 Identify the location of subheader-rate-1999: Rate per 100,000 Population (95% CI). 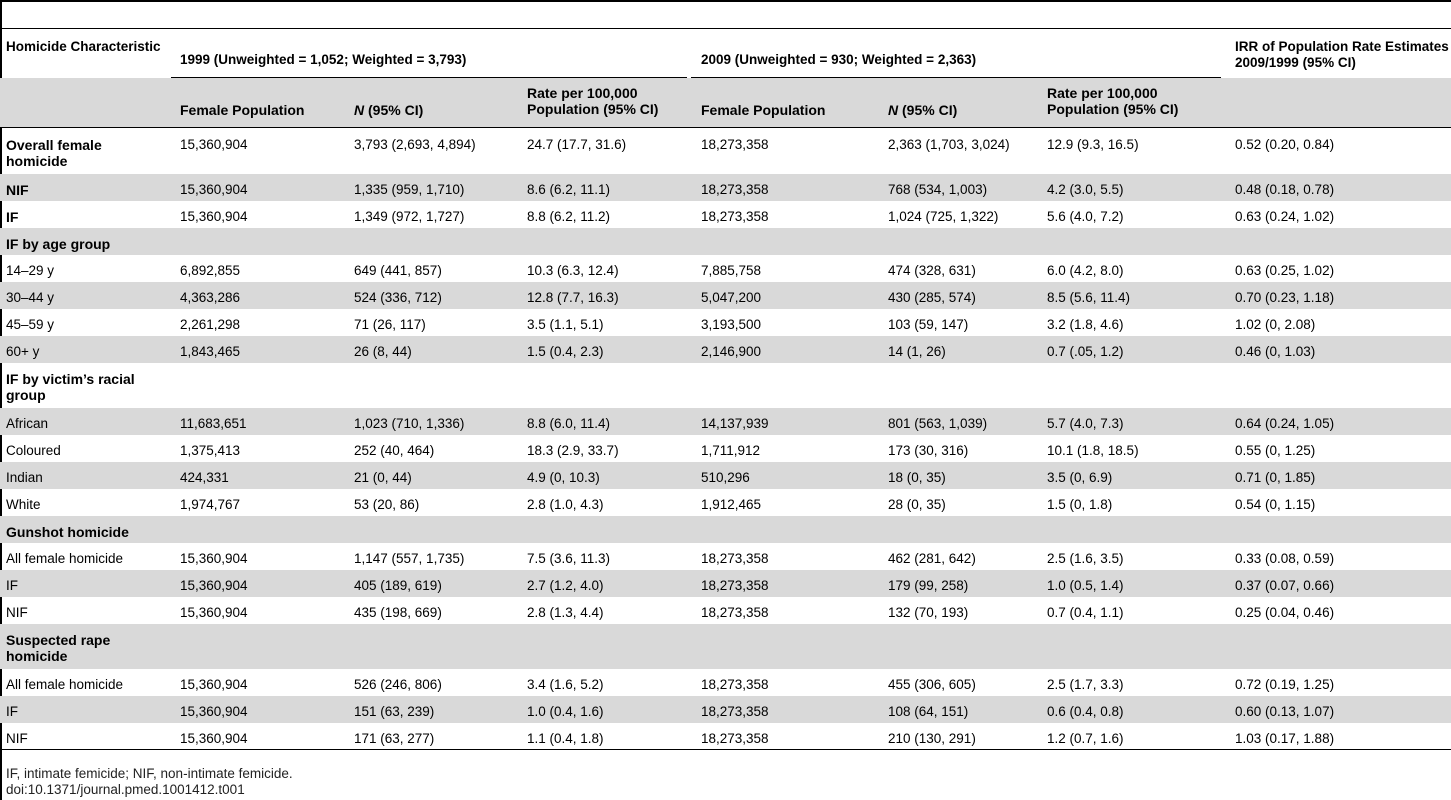
(593, 101).